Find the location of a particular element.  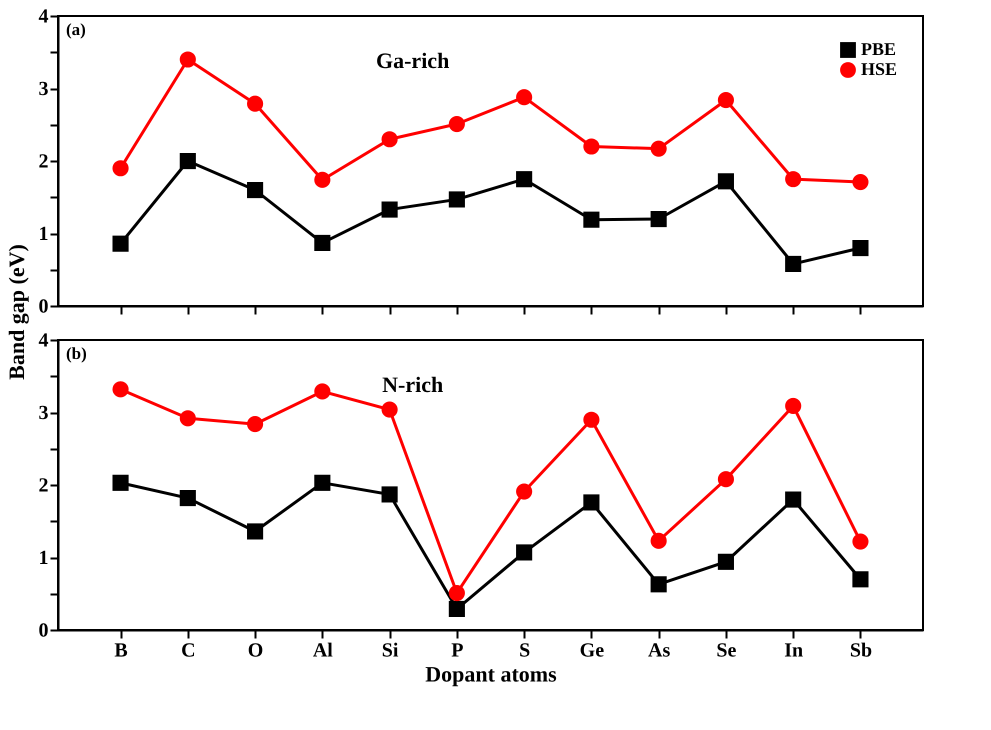

annotation: Ga-rich is located at coordinates (413, 60).